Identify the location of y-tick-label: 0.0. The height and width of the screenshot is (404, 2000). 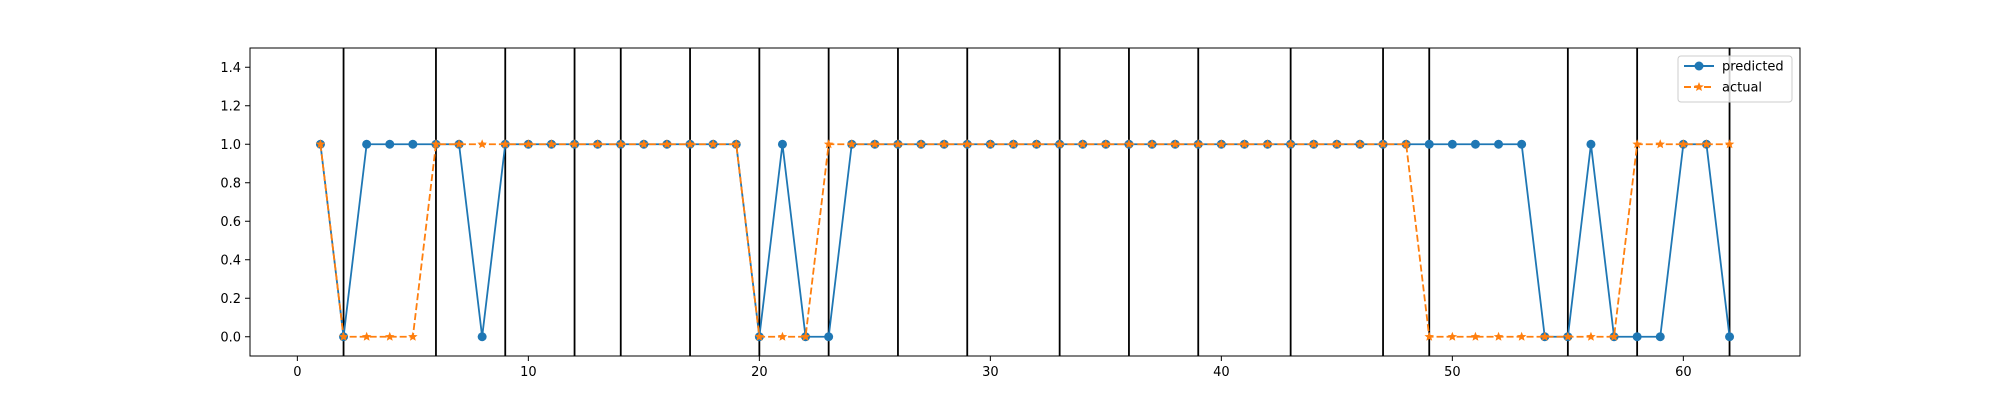
(230, 337).